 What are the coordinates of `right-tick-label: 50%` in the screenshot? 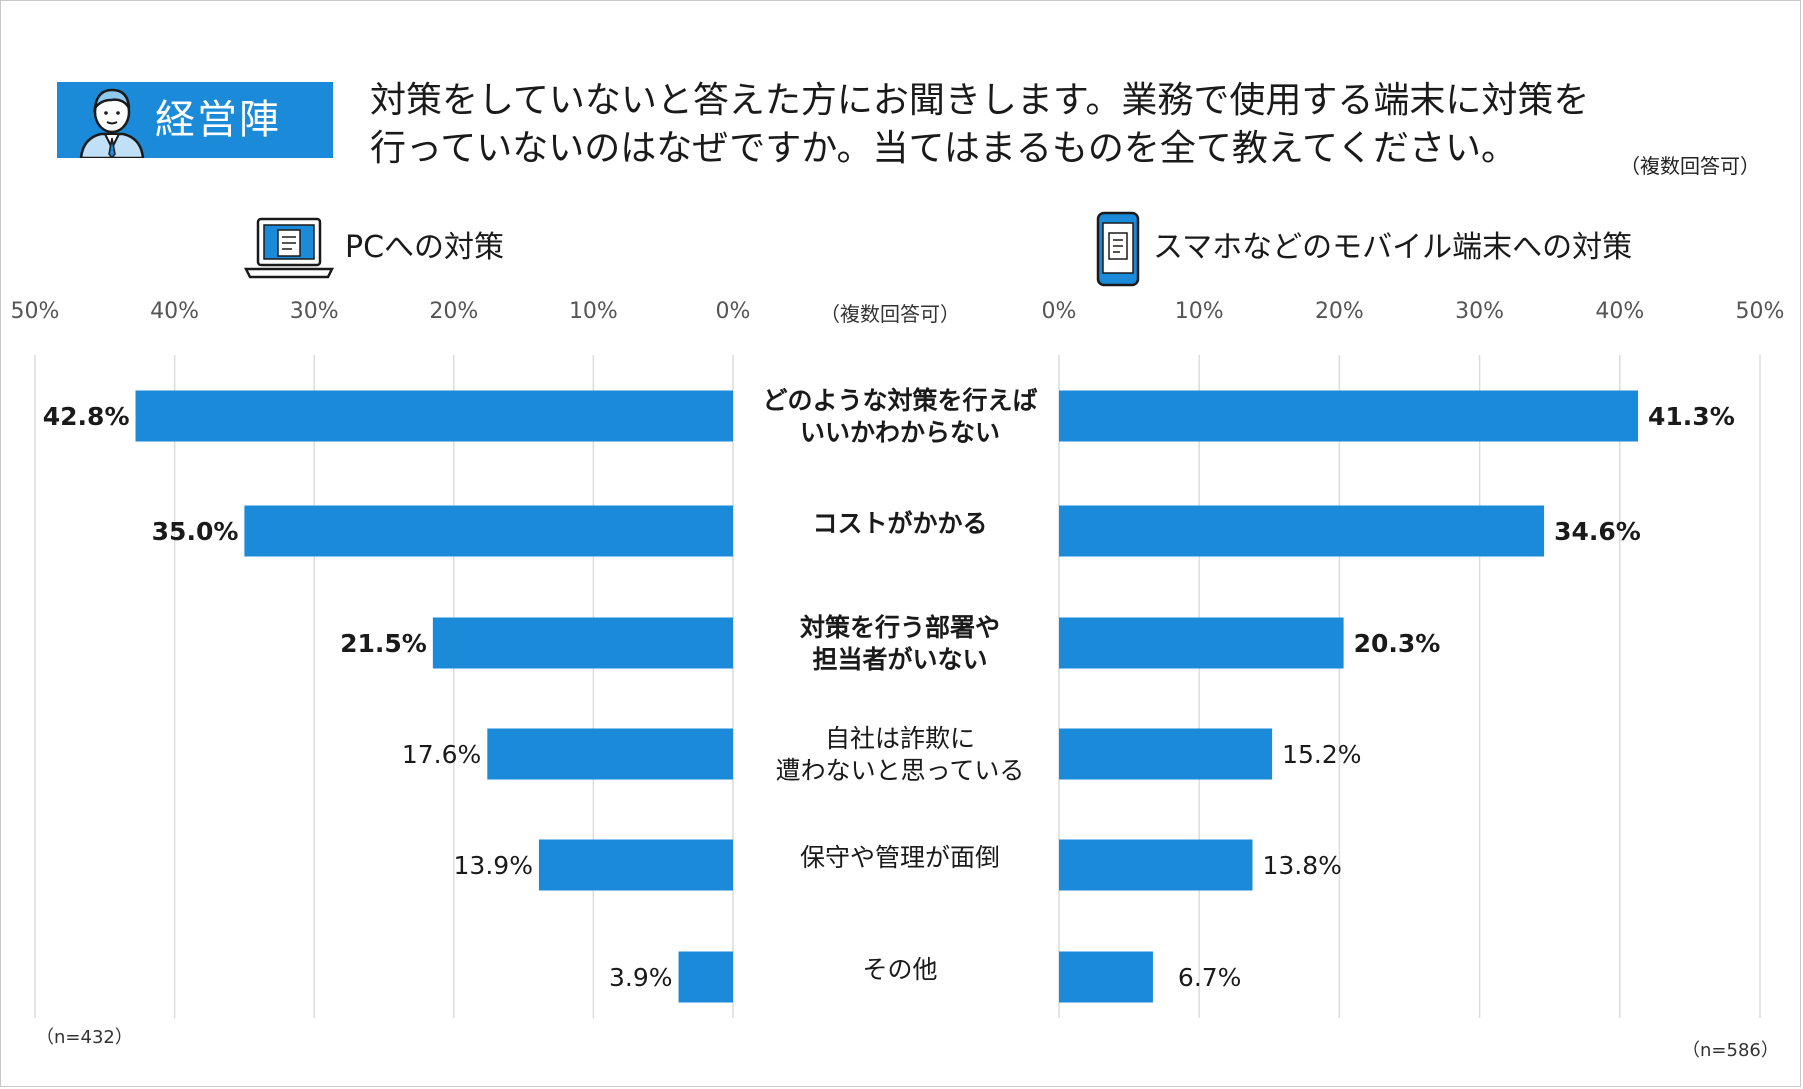 It's located at (1760, 311).